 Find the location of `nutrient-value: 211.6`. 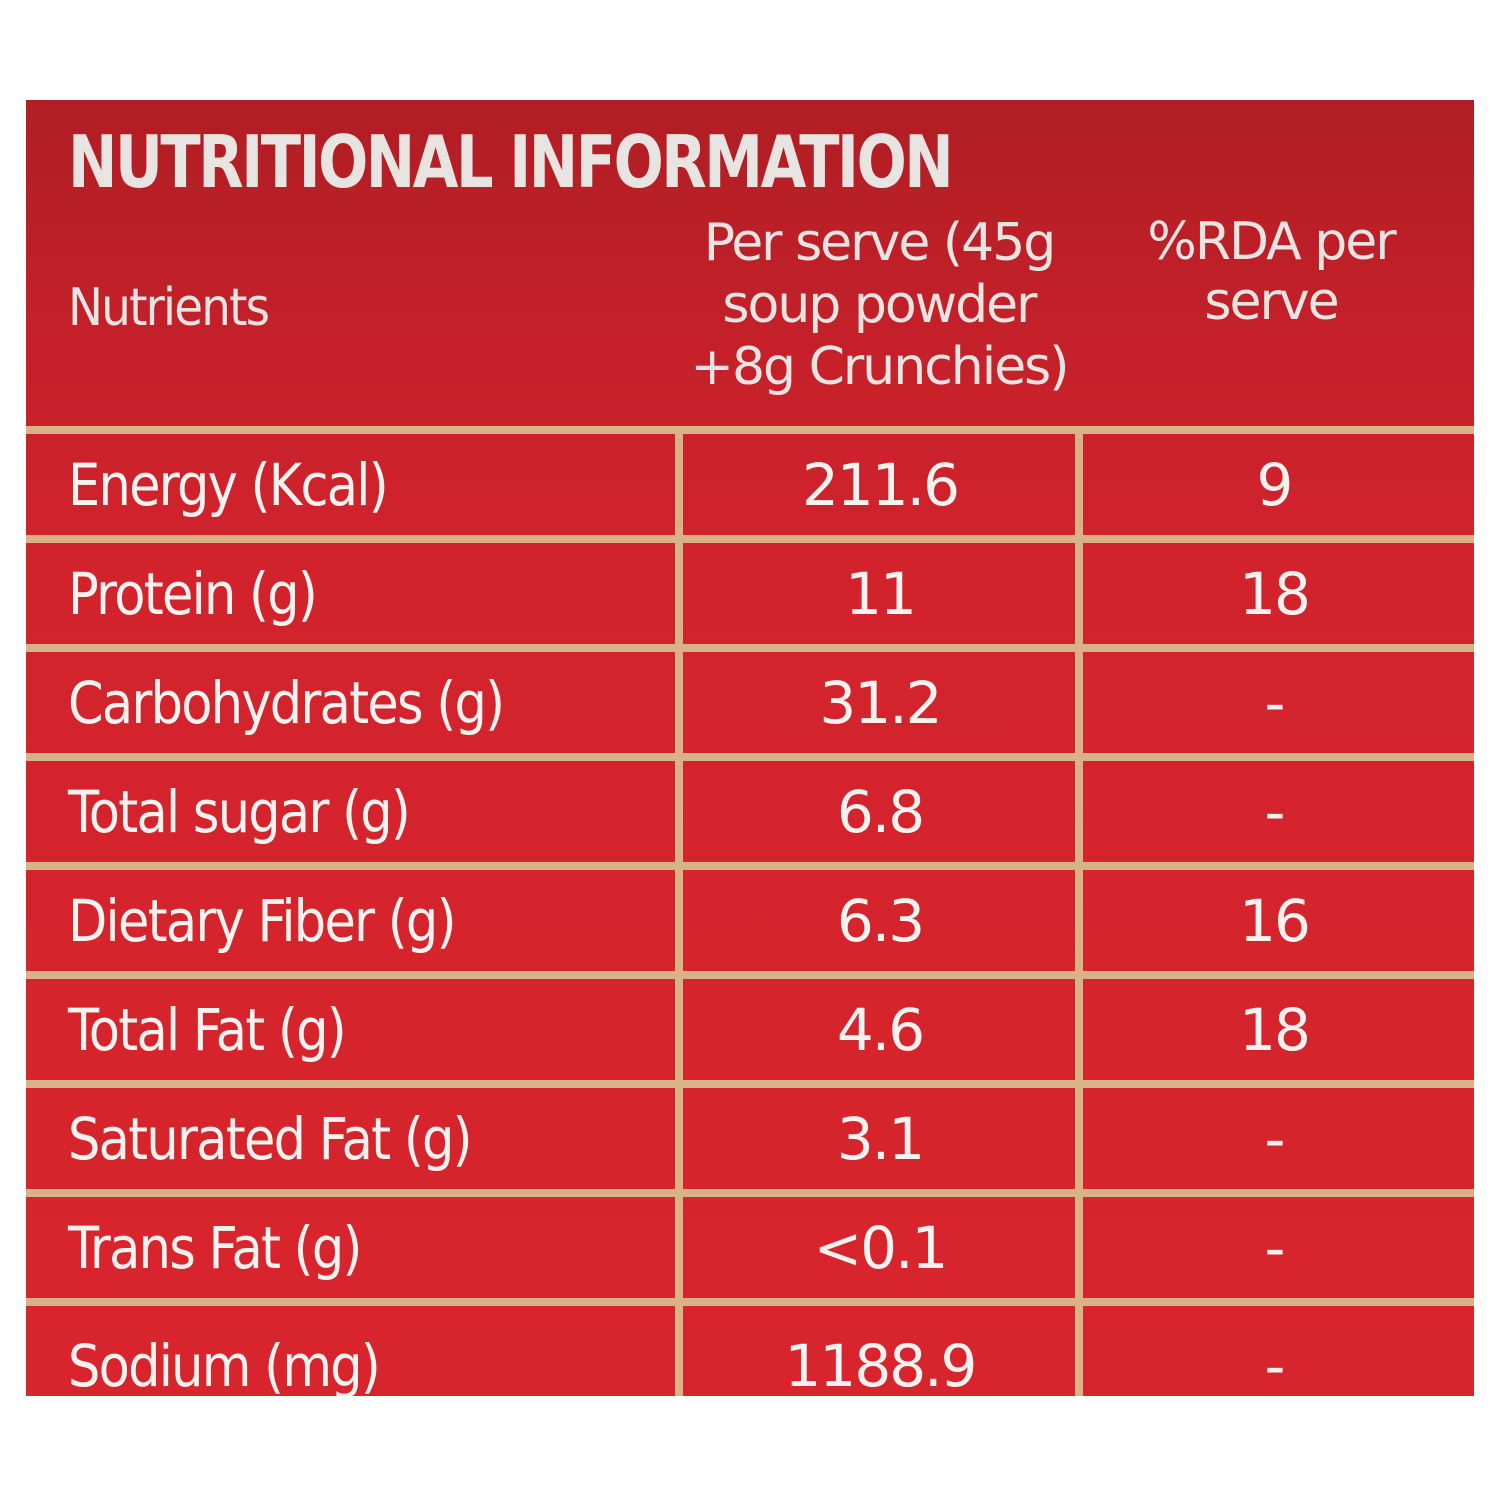

nutrient-value: 211.6 is located at coordinates (880, 484).